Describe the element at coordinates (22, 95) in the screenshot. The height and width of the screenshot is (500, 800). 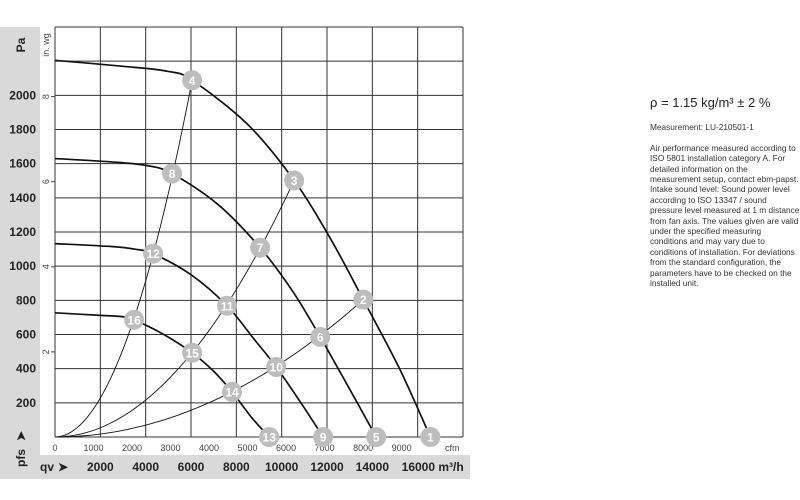
I see `y-tick-label: 2000` at that location.